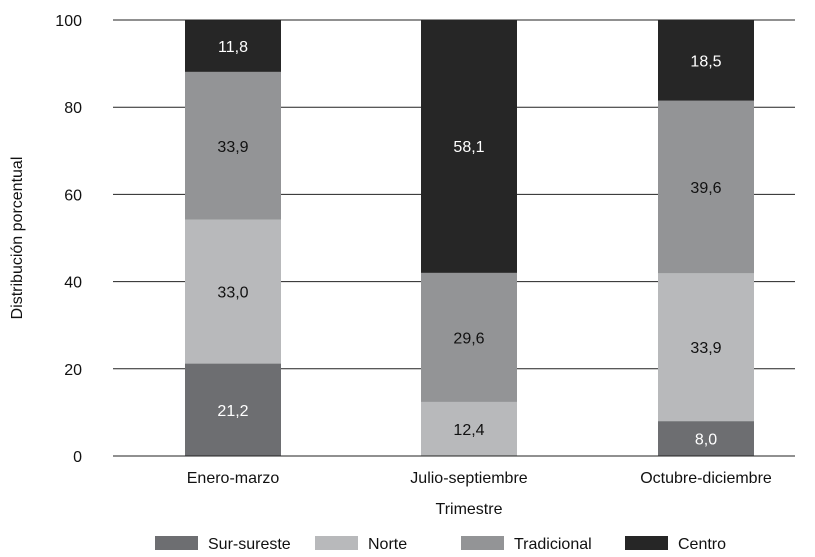 The image size is (815, 557). Describe the element at coordinates (73, 108) in the screenshot. I see `y-tick-label: 80` at that location.